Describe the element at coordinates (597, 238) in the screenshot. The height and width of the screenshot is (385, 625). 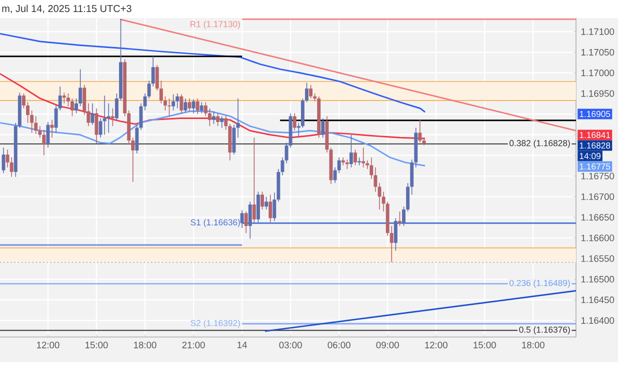
I see `y-tick-label: 1.16600` at that location.